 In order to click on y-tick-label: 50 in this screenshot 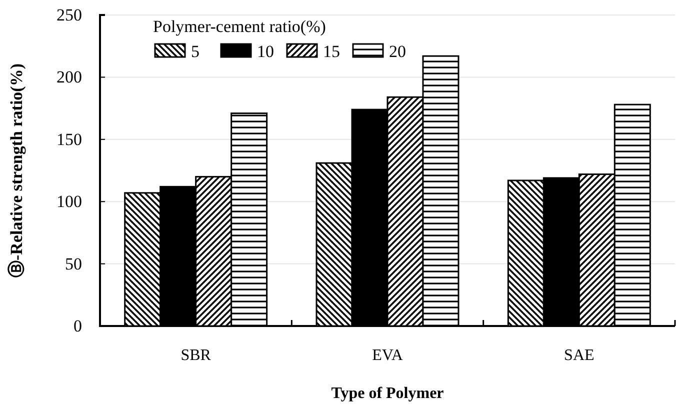, I will do `click(73, 264)`.